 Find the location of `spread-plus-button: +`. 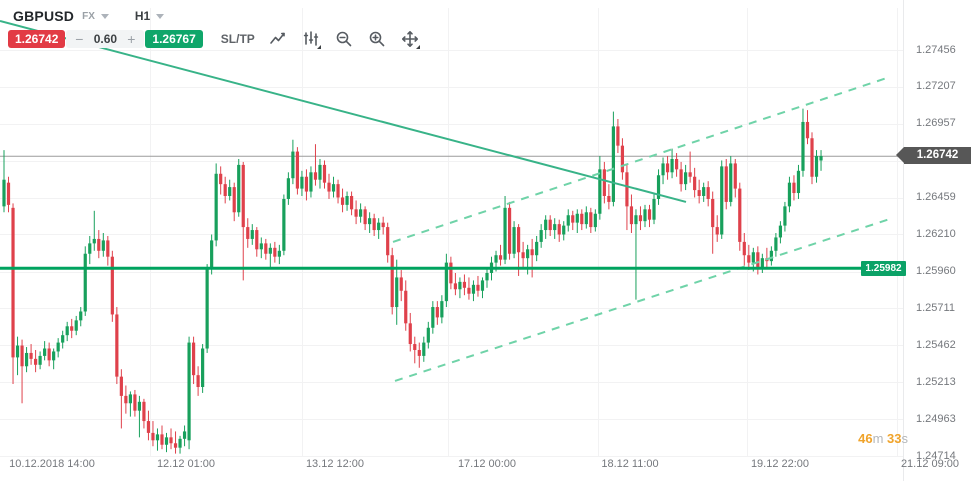

spread-plus-button: + is located at coordinates (131, 39).